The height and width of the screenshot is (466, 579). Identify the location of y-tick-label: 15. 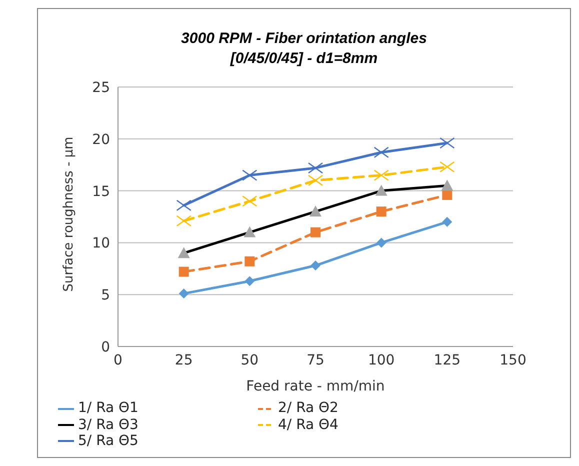
(101, 192).